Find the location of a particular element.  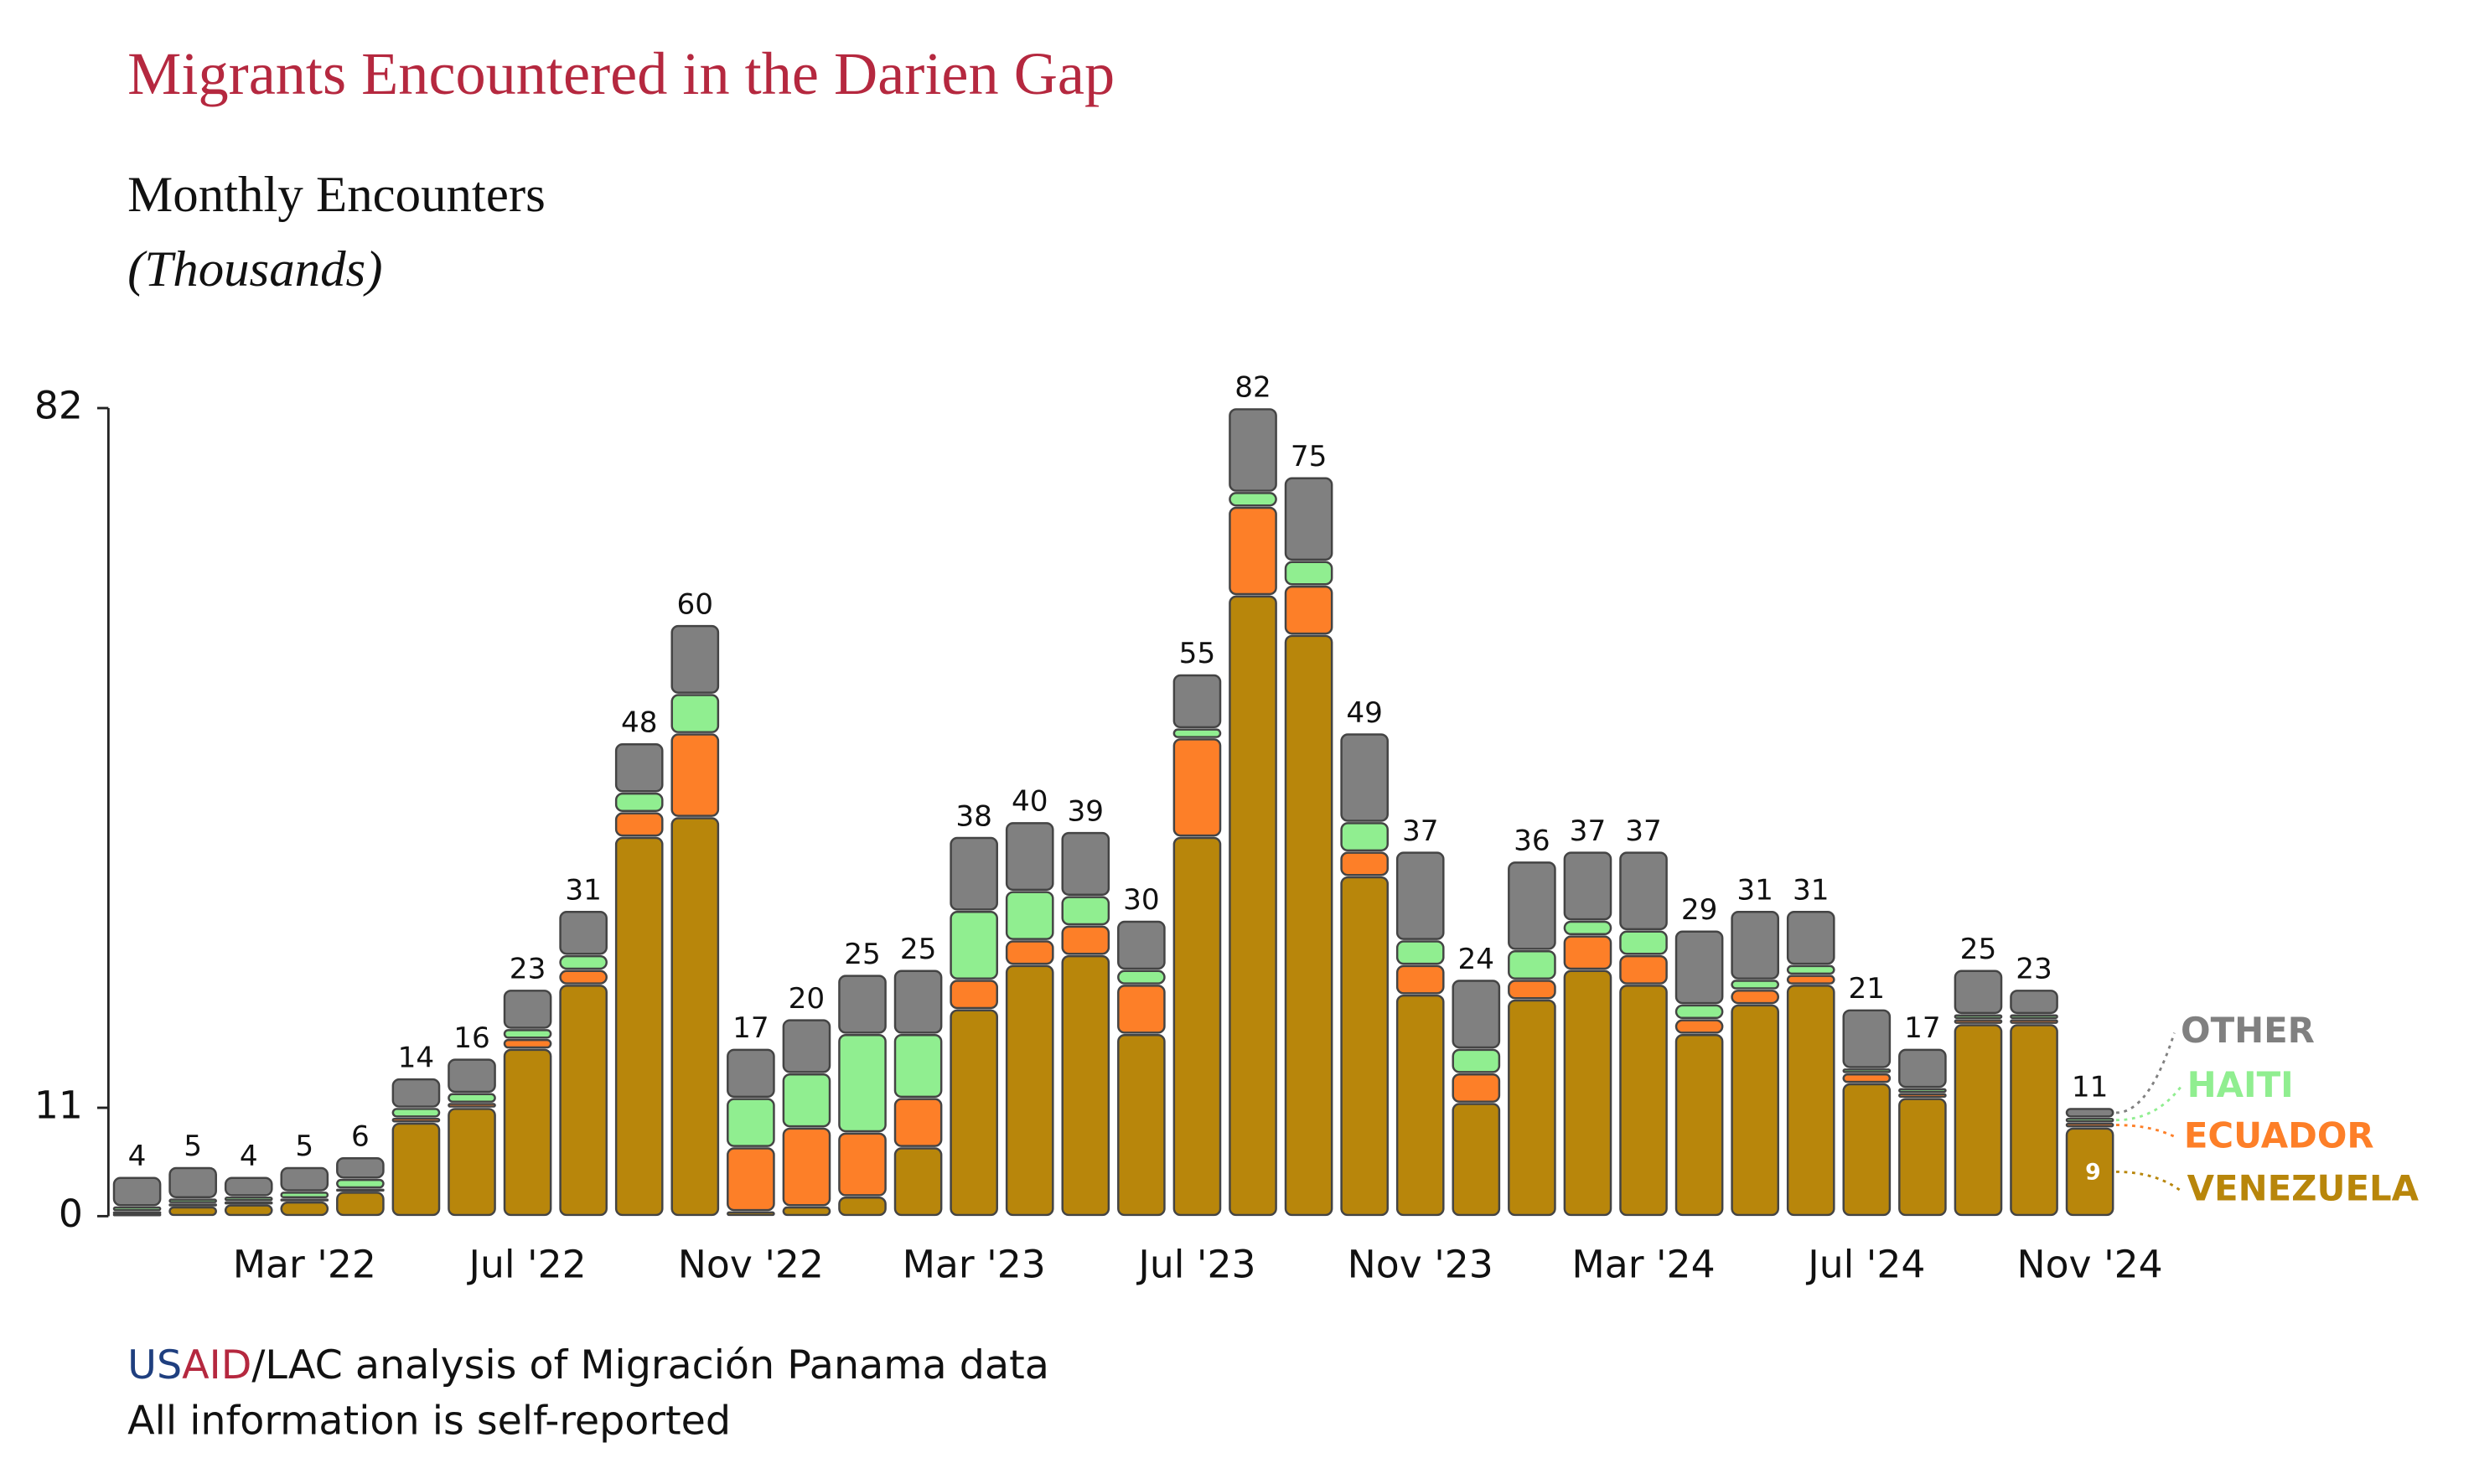

x-tick-label: Nov '23 is located at coordinates (1420, 1265).